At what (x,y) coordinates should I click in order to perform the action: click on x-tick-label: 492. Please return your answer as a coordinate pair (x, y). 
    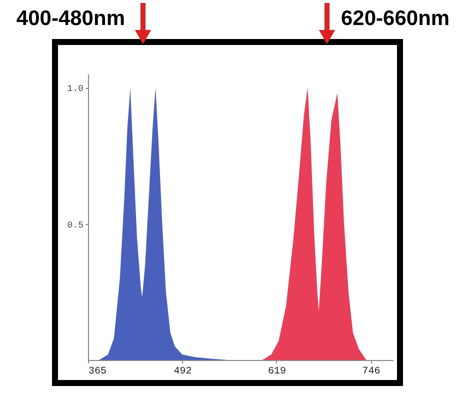
    Looking at the image, I should click on (183, 372).